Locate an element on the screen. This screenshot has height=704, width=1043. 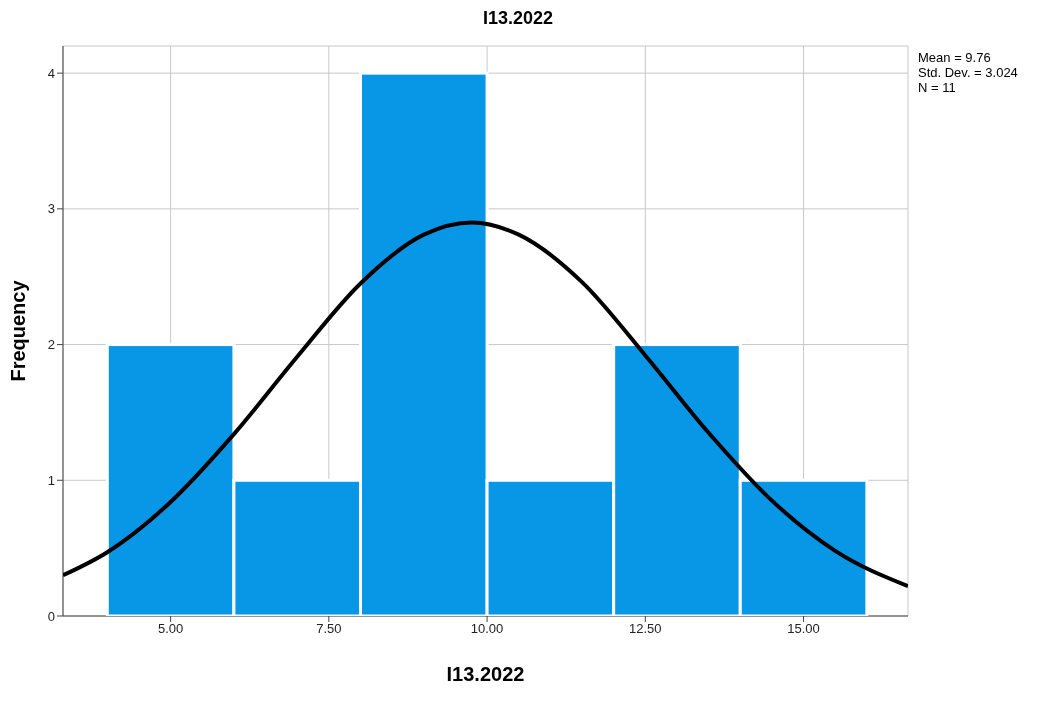
y-tick-label: 1 is located at coordinates (51, 480).